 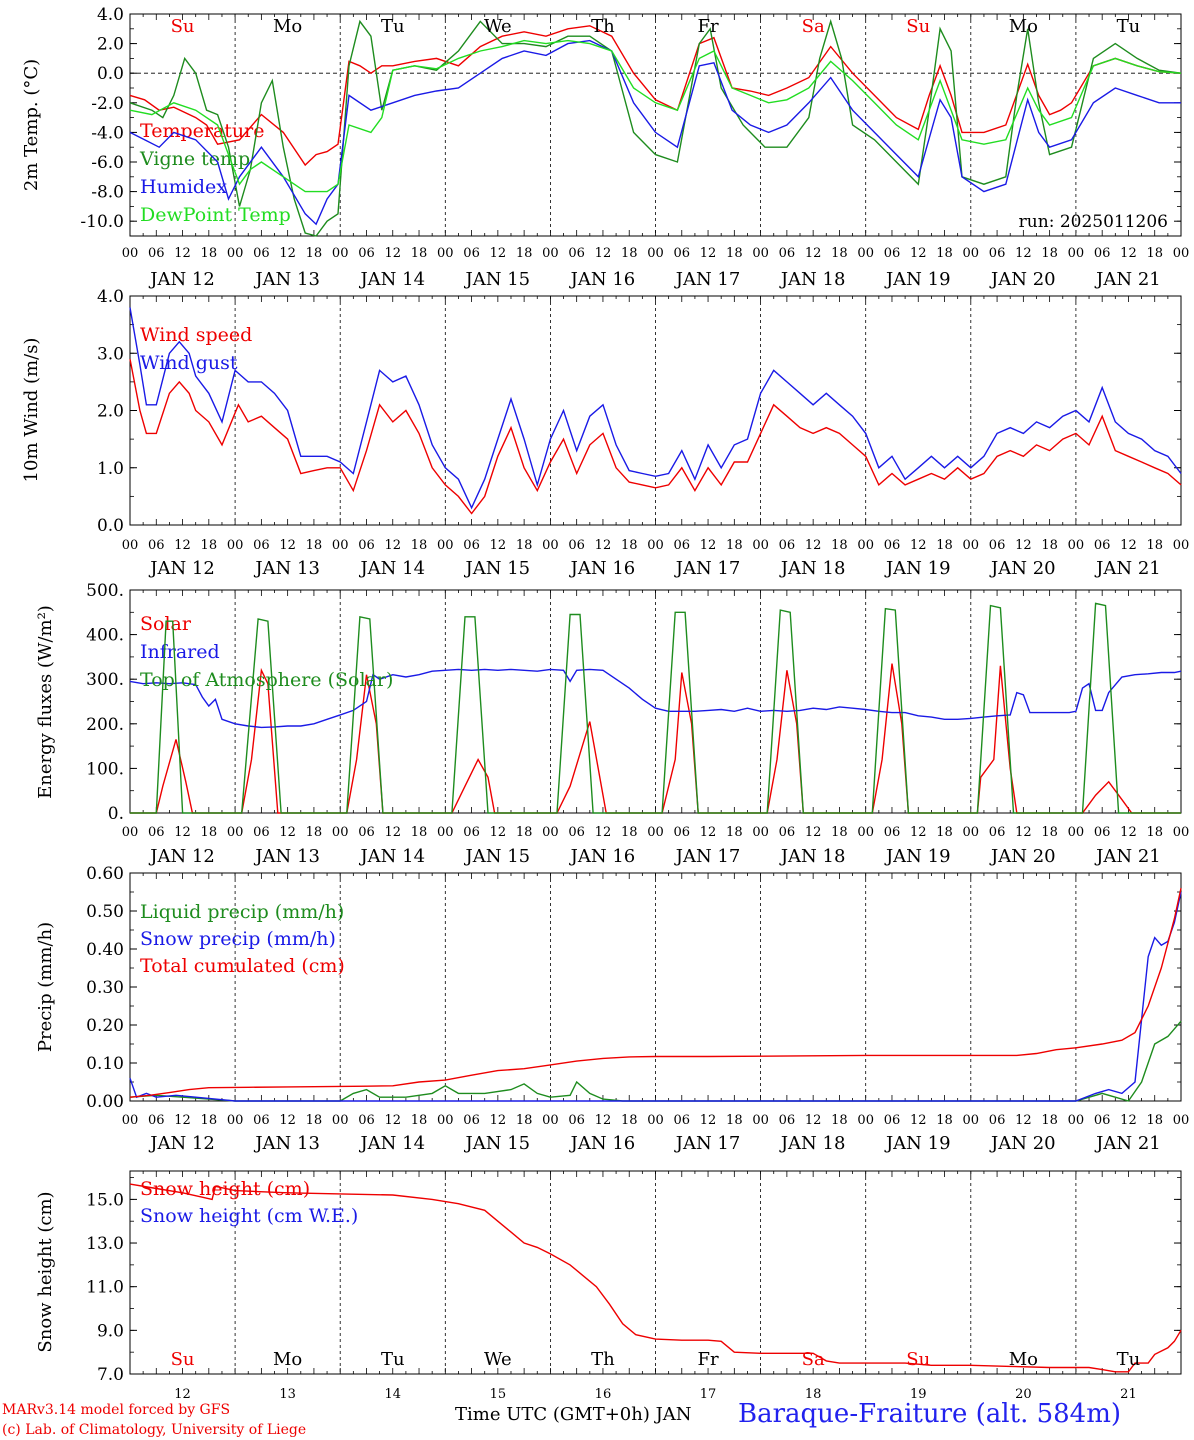 What do you see at coordinates (1022, 568) in the screenshot?
I see `day-label: JAN 20` at bounding box center [1022, 568].